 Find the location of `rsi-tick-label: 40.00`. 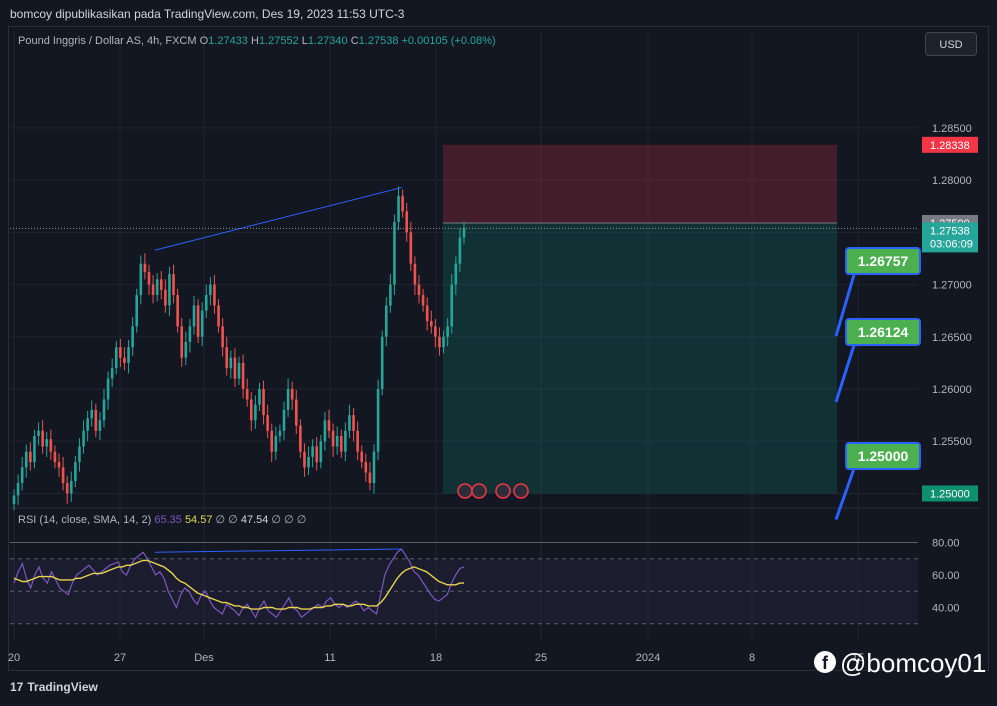

rsi-tick-label: 40.00 is located at coordinates (946, 609).